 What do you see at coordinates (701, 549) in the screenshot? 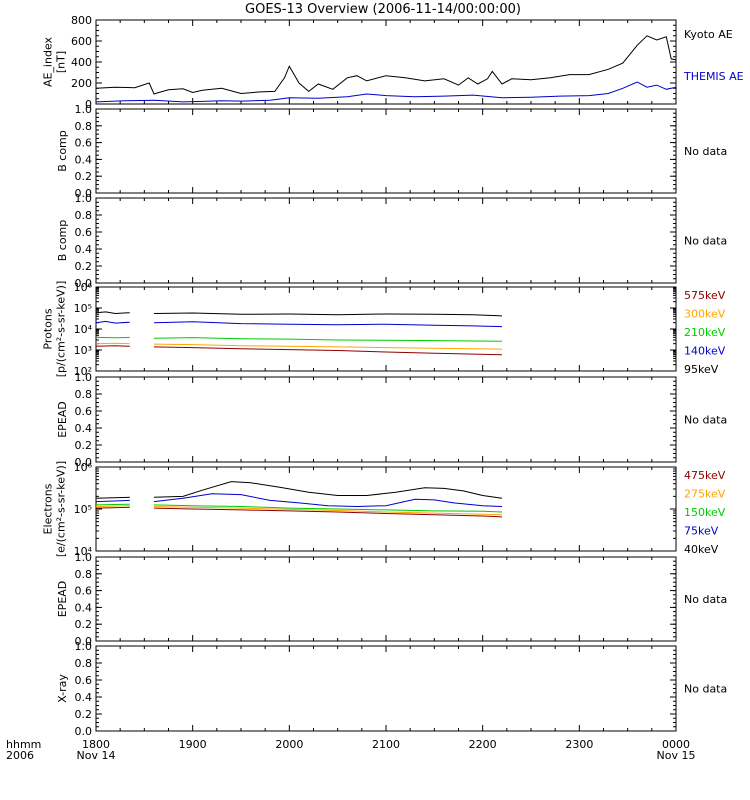
I see `legend-entry: 40keV` at bounding box center [701, 549].